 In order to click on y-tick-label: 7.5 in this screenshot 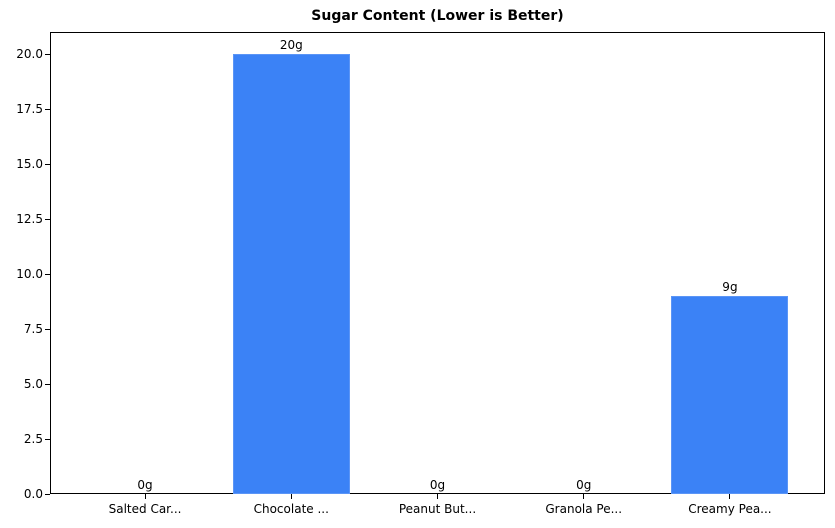, I will do `click(33, 329)`.